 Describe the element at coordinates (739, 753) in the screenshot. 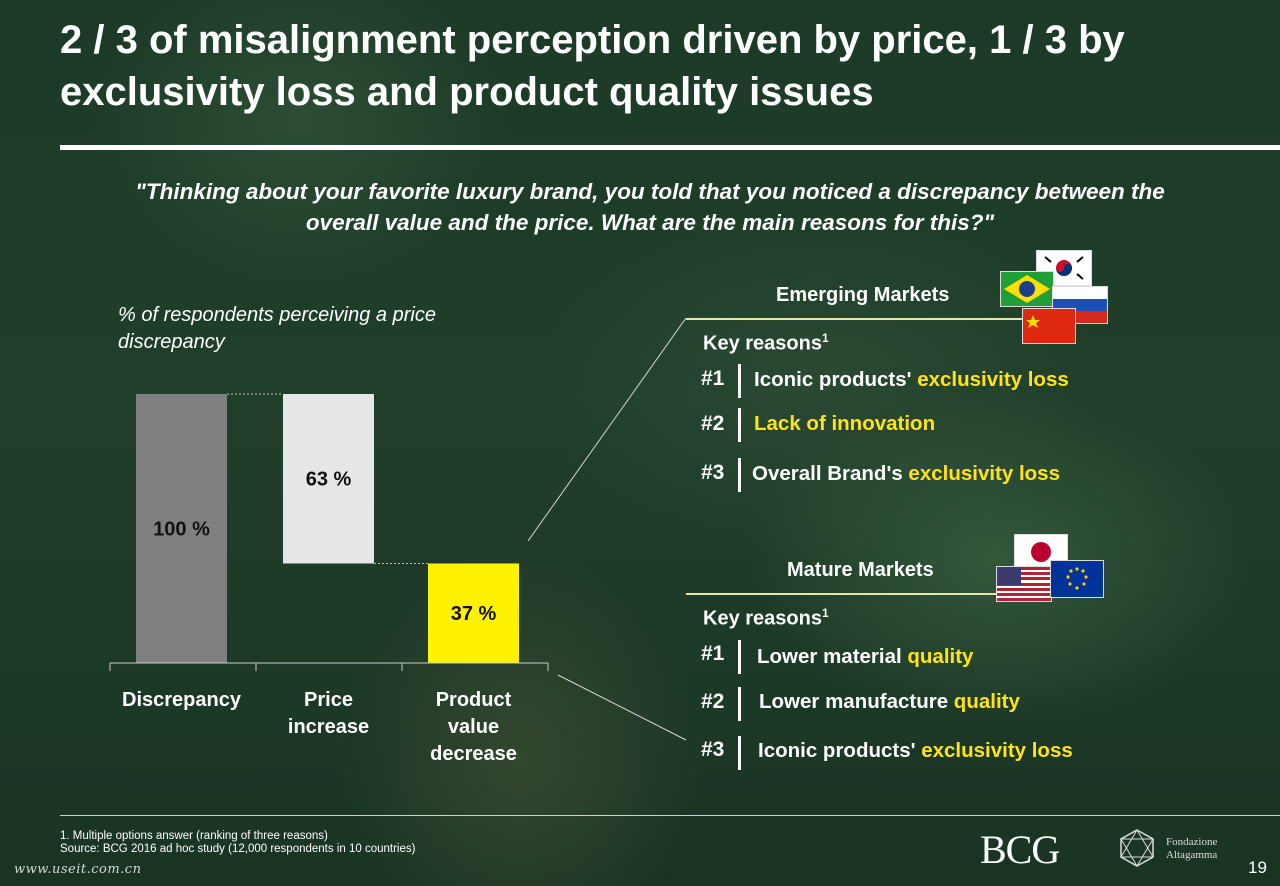

I see `mature-rank-3-divider` at that location.